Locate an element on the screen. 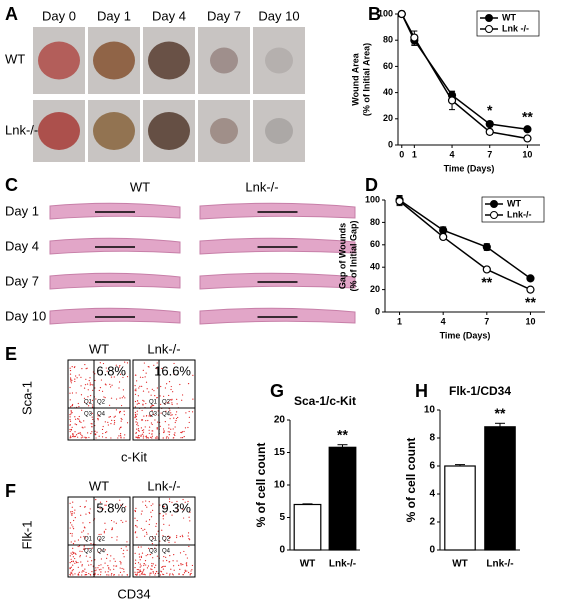 The height and width of the screenshot is (602, 567). percentage: 6.8% is located at coordinates (111, 370).